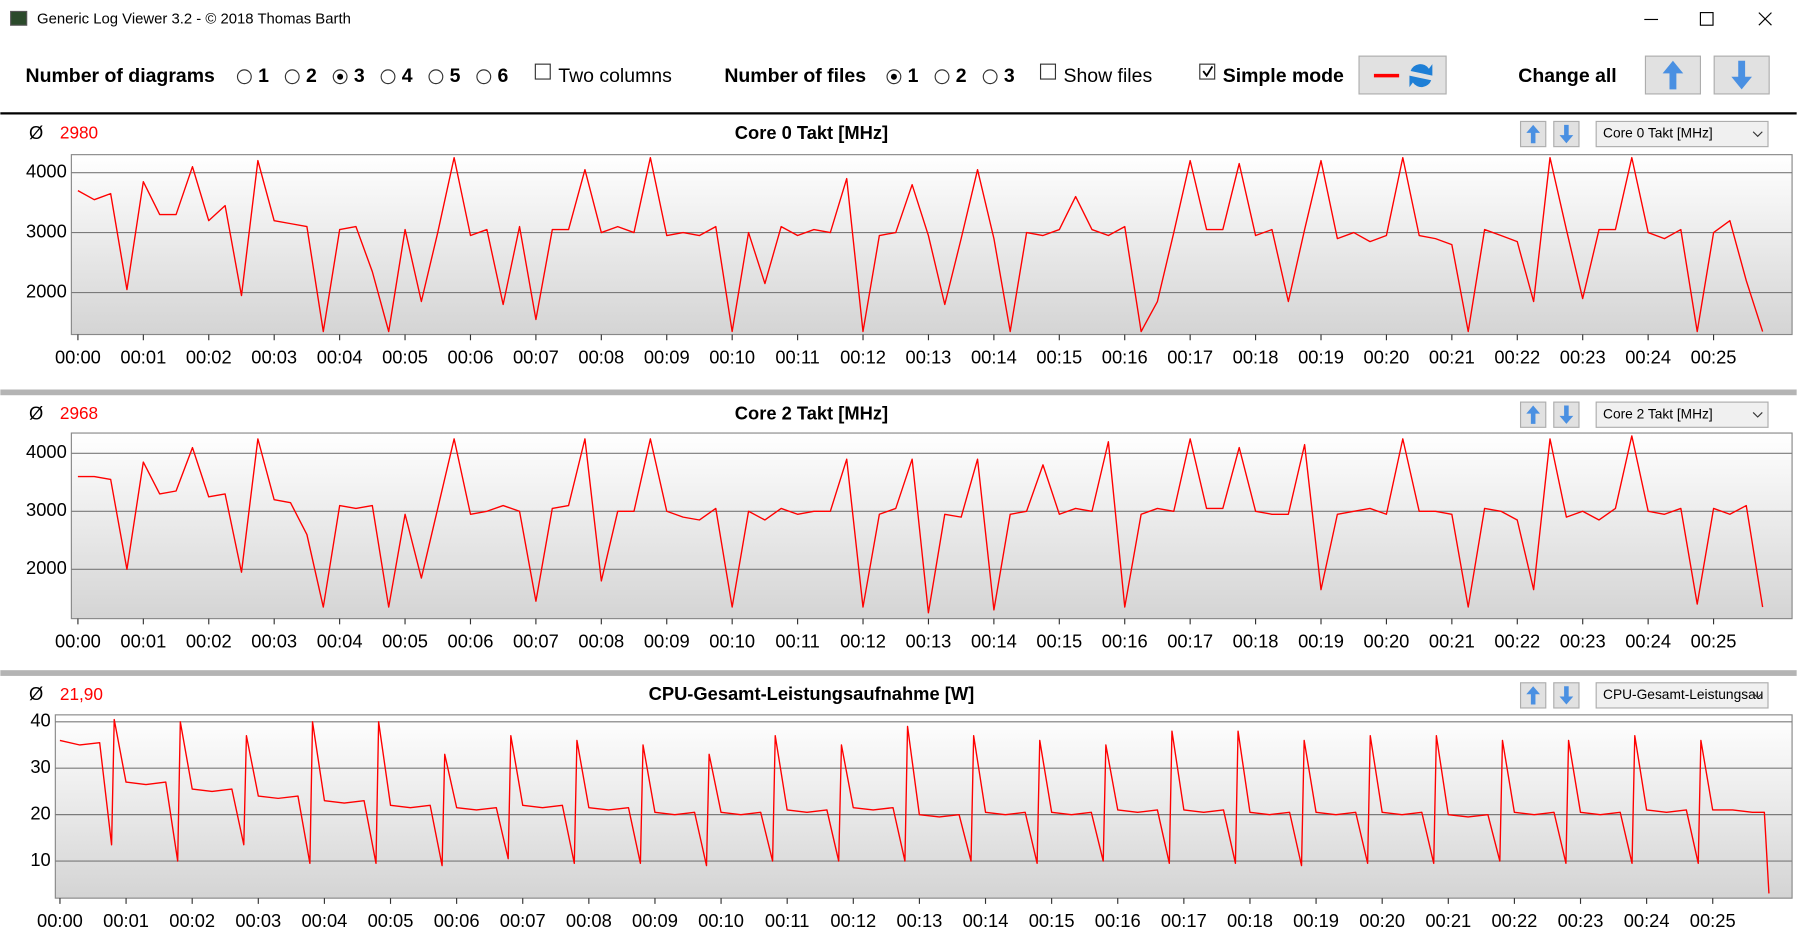 The height and width of the screenshot is (952, 1797). What do you see at coordinates (898, 392) in the screenshot?
I see `panel-separator` at bounding box center [898, 392].